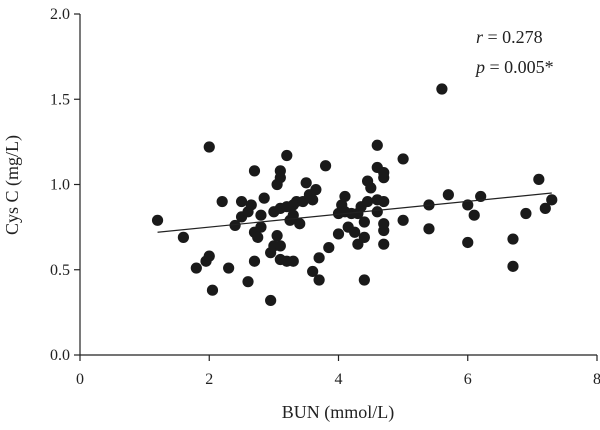  What do you see at coordinates (12, 185) in the screenshot?
I see `y-axis-title: Cys C (mg/L)` at bounding box center [12, 185].